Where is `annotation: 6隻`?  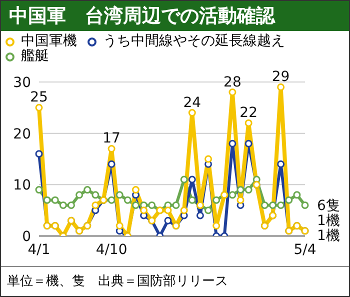
annotation: 6隻 is located at coordinates (328, 206).